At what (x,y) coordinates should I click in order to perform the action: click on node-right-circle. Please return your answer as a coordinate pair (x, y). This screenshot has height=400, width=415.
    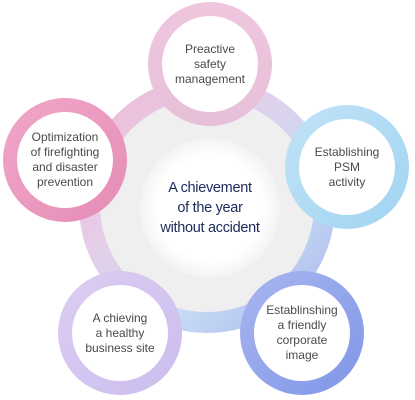
    Looking at the image, I should click on (347, 167).